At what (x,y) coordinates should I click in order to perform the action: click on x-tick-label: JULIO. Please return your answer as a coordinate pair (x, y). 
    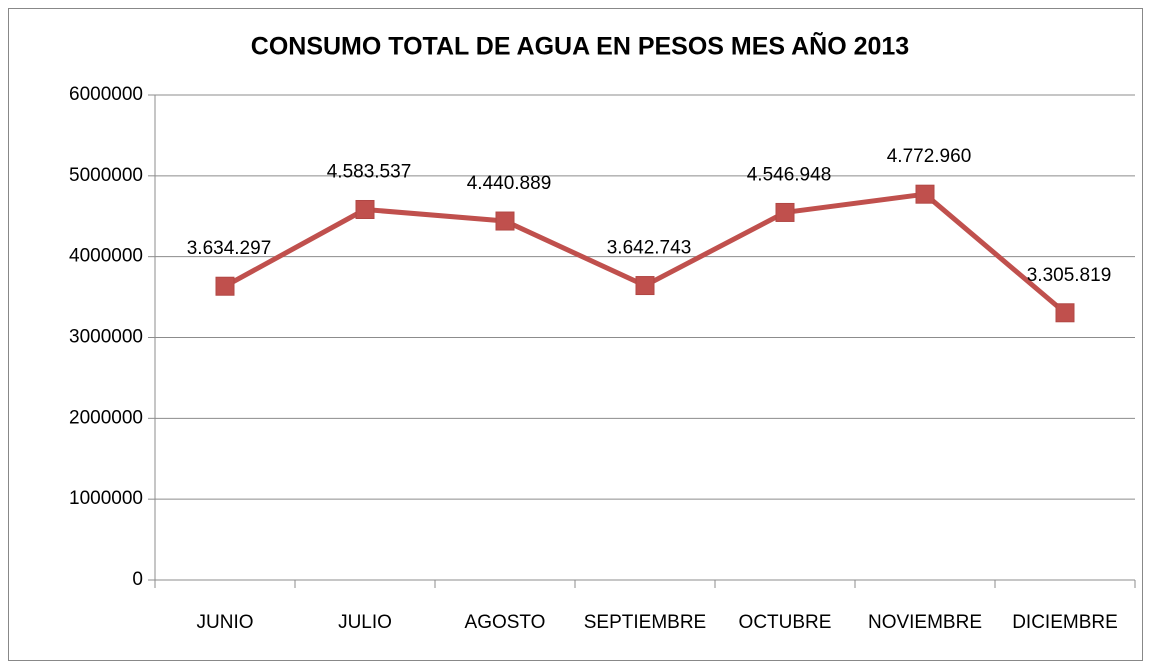
    Looking at the image, I should click on (365, 622).